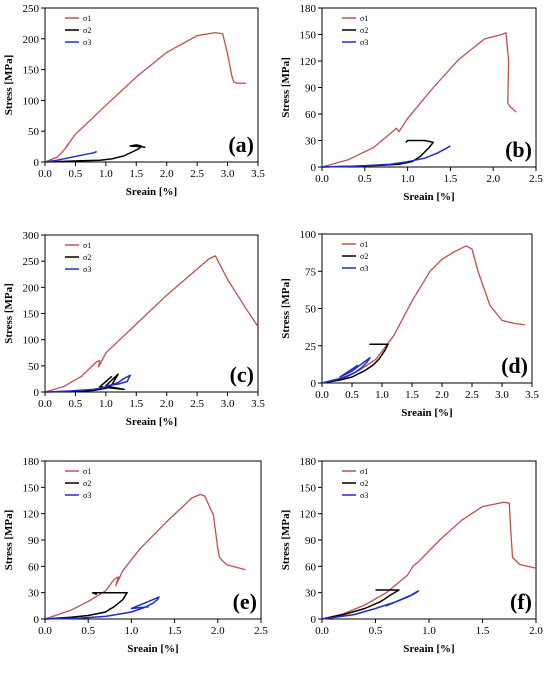 This screenshot has width=550, height=677. What do you see at coordinates (514, 365) in the screenshot?
I see `panel-label: (d)` at bounding box center [514, 365].